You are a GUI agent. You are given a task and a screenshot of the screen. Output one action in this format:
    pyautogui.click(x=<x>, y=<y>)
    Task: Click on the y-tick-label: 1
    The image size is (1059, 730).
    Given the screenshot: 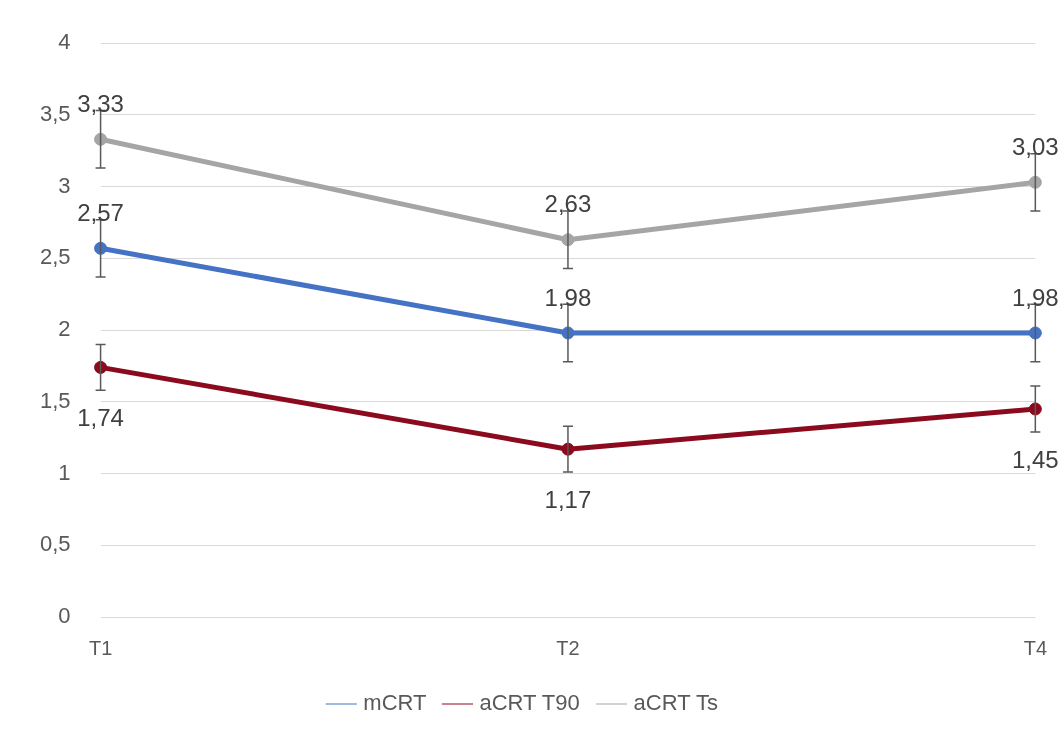 What is the action you would take?
    pyautogui.click(x=64, y=472)
    